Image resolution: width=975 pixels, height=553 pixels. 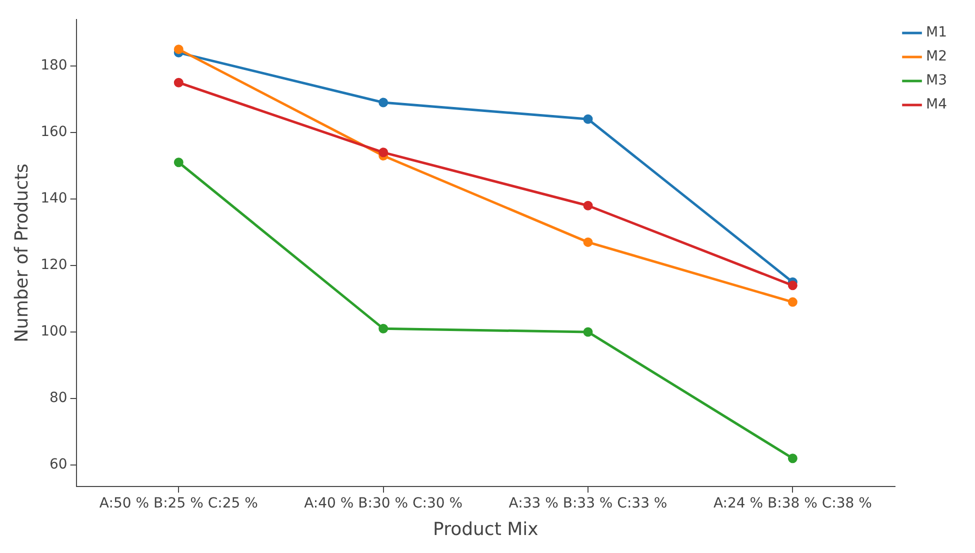 What do you see at coordinates (937, 32) in the screenshot?
I see `legend-label: M1` at bounding box center [937, 32].